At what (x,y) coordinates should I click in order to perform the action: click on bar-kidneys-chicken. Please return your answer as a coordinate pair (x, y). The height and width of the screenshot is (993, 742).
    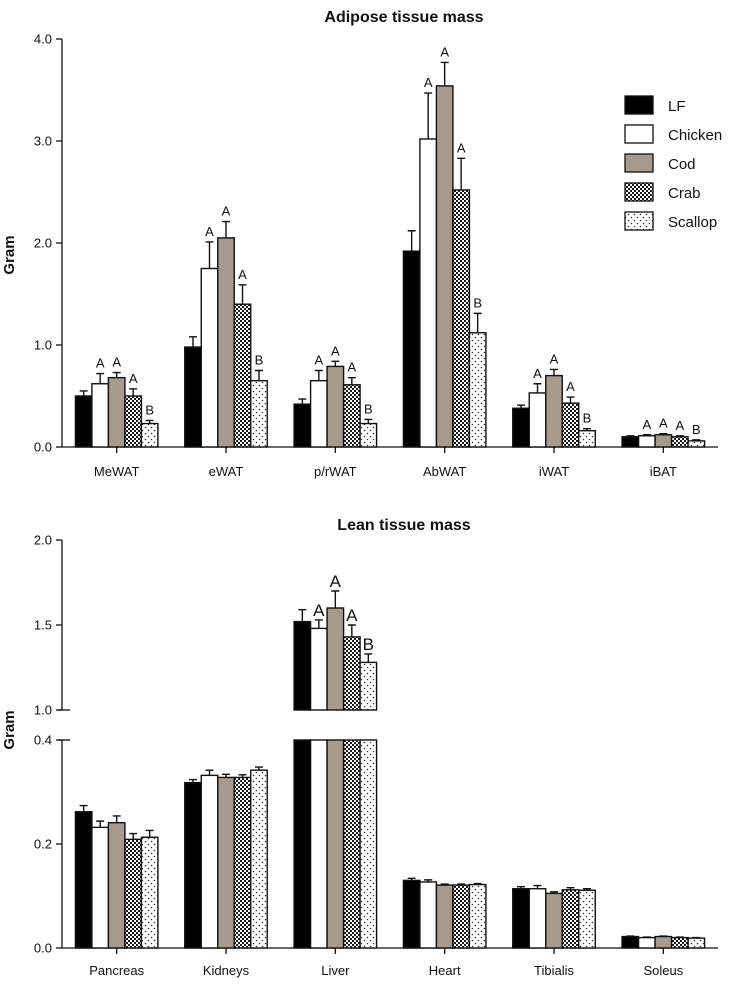
    Looking at the image, I should click on (209, 861).